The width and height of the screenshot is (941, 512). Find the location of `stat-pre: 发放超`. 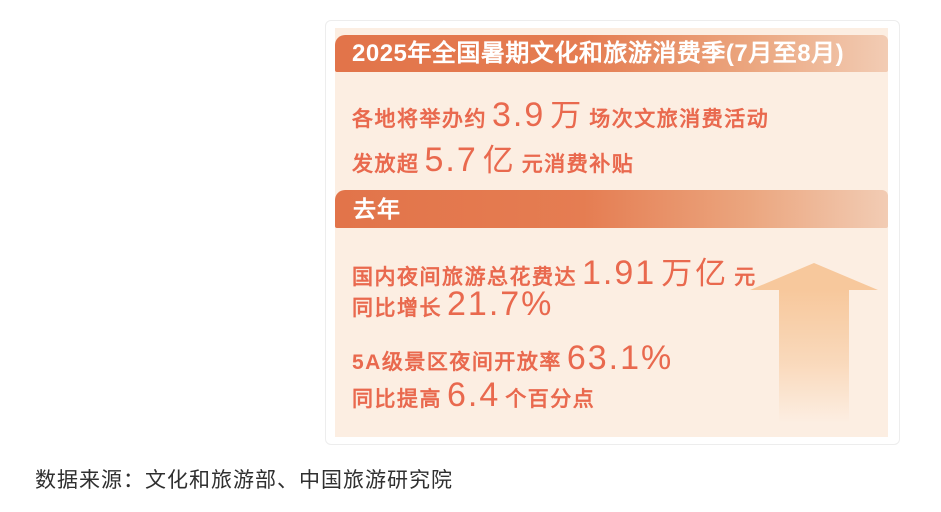

stat-pre: 发放超 is located at coordinates (386, 164).